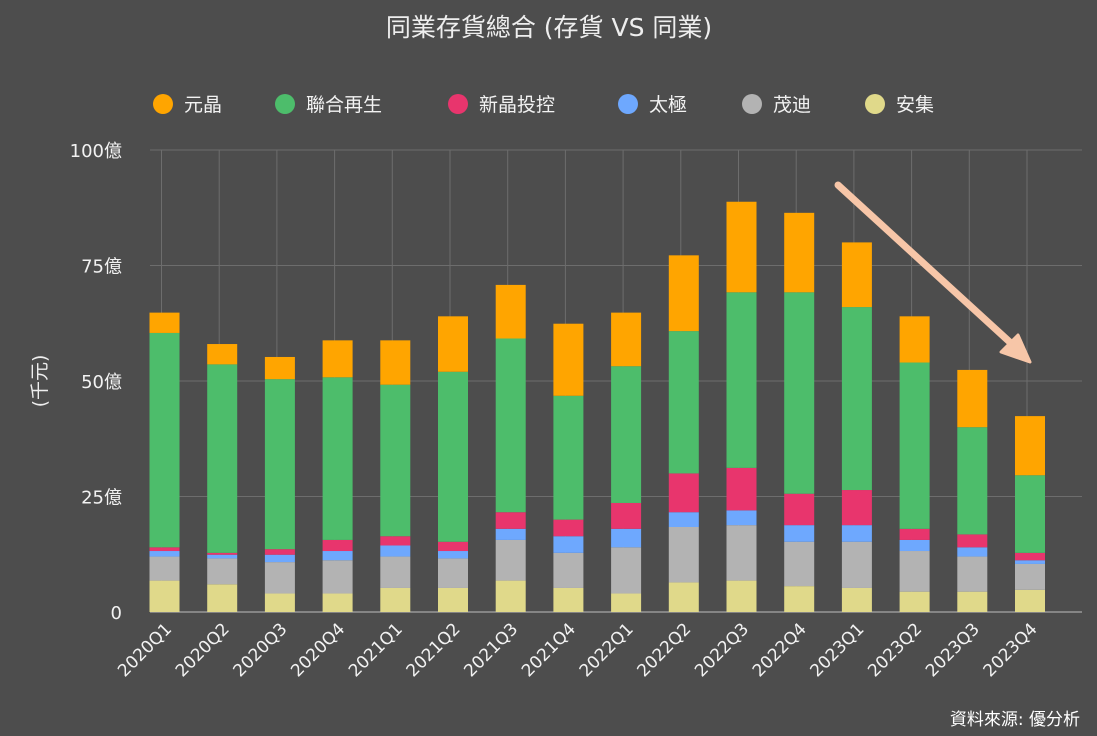 The image size is (1097, 736). Describe the element at coordinates (1011, 650) in the screenshot. I see `x-tick-label: 2023Q4` at that location.